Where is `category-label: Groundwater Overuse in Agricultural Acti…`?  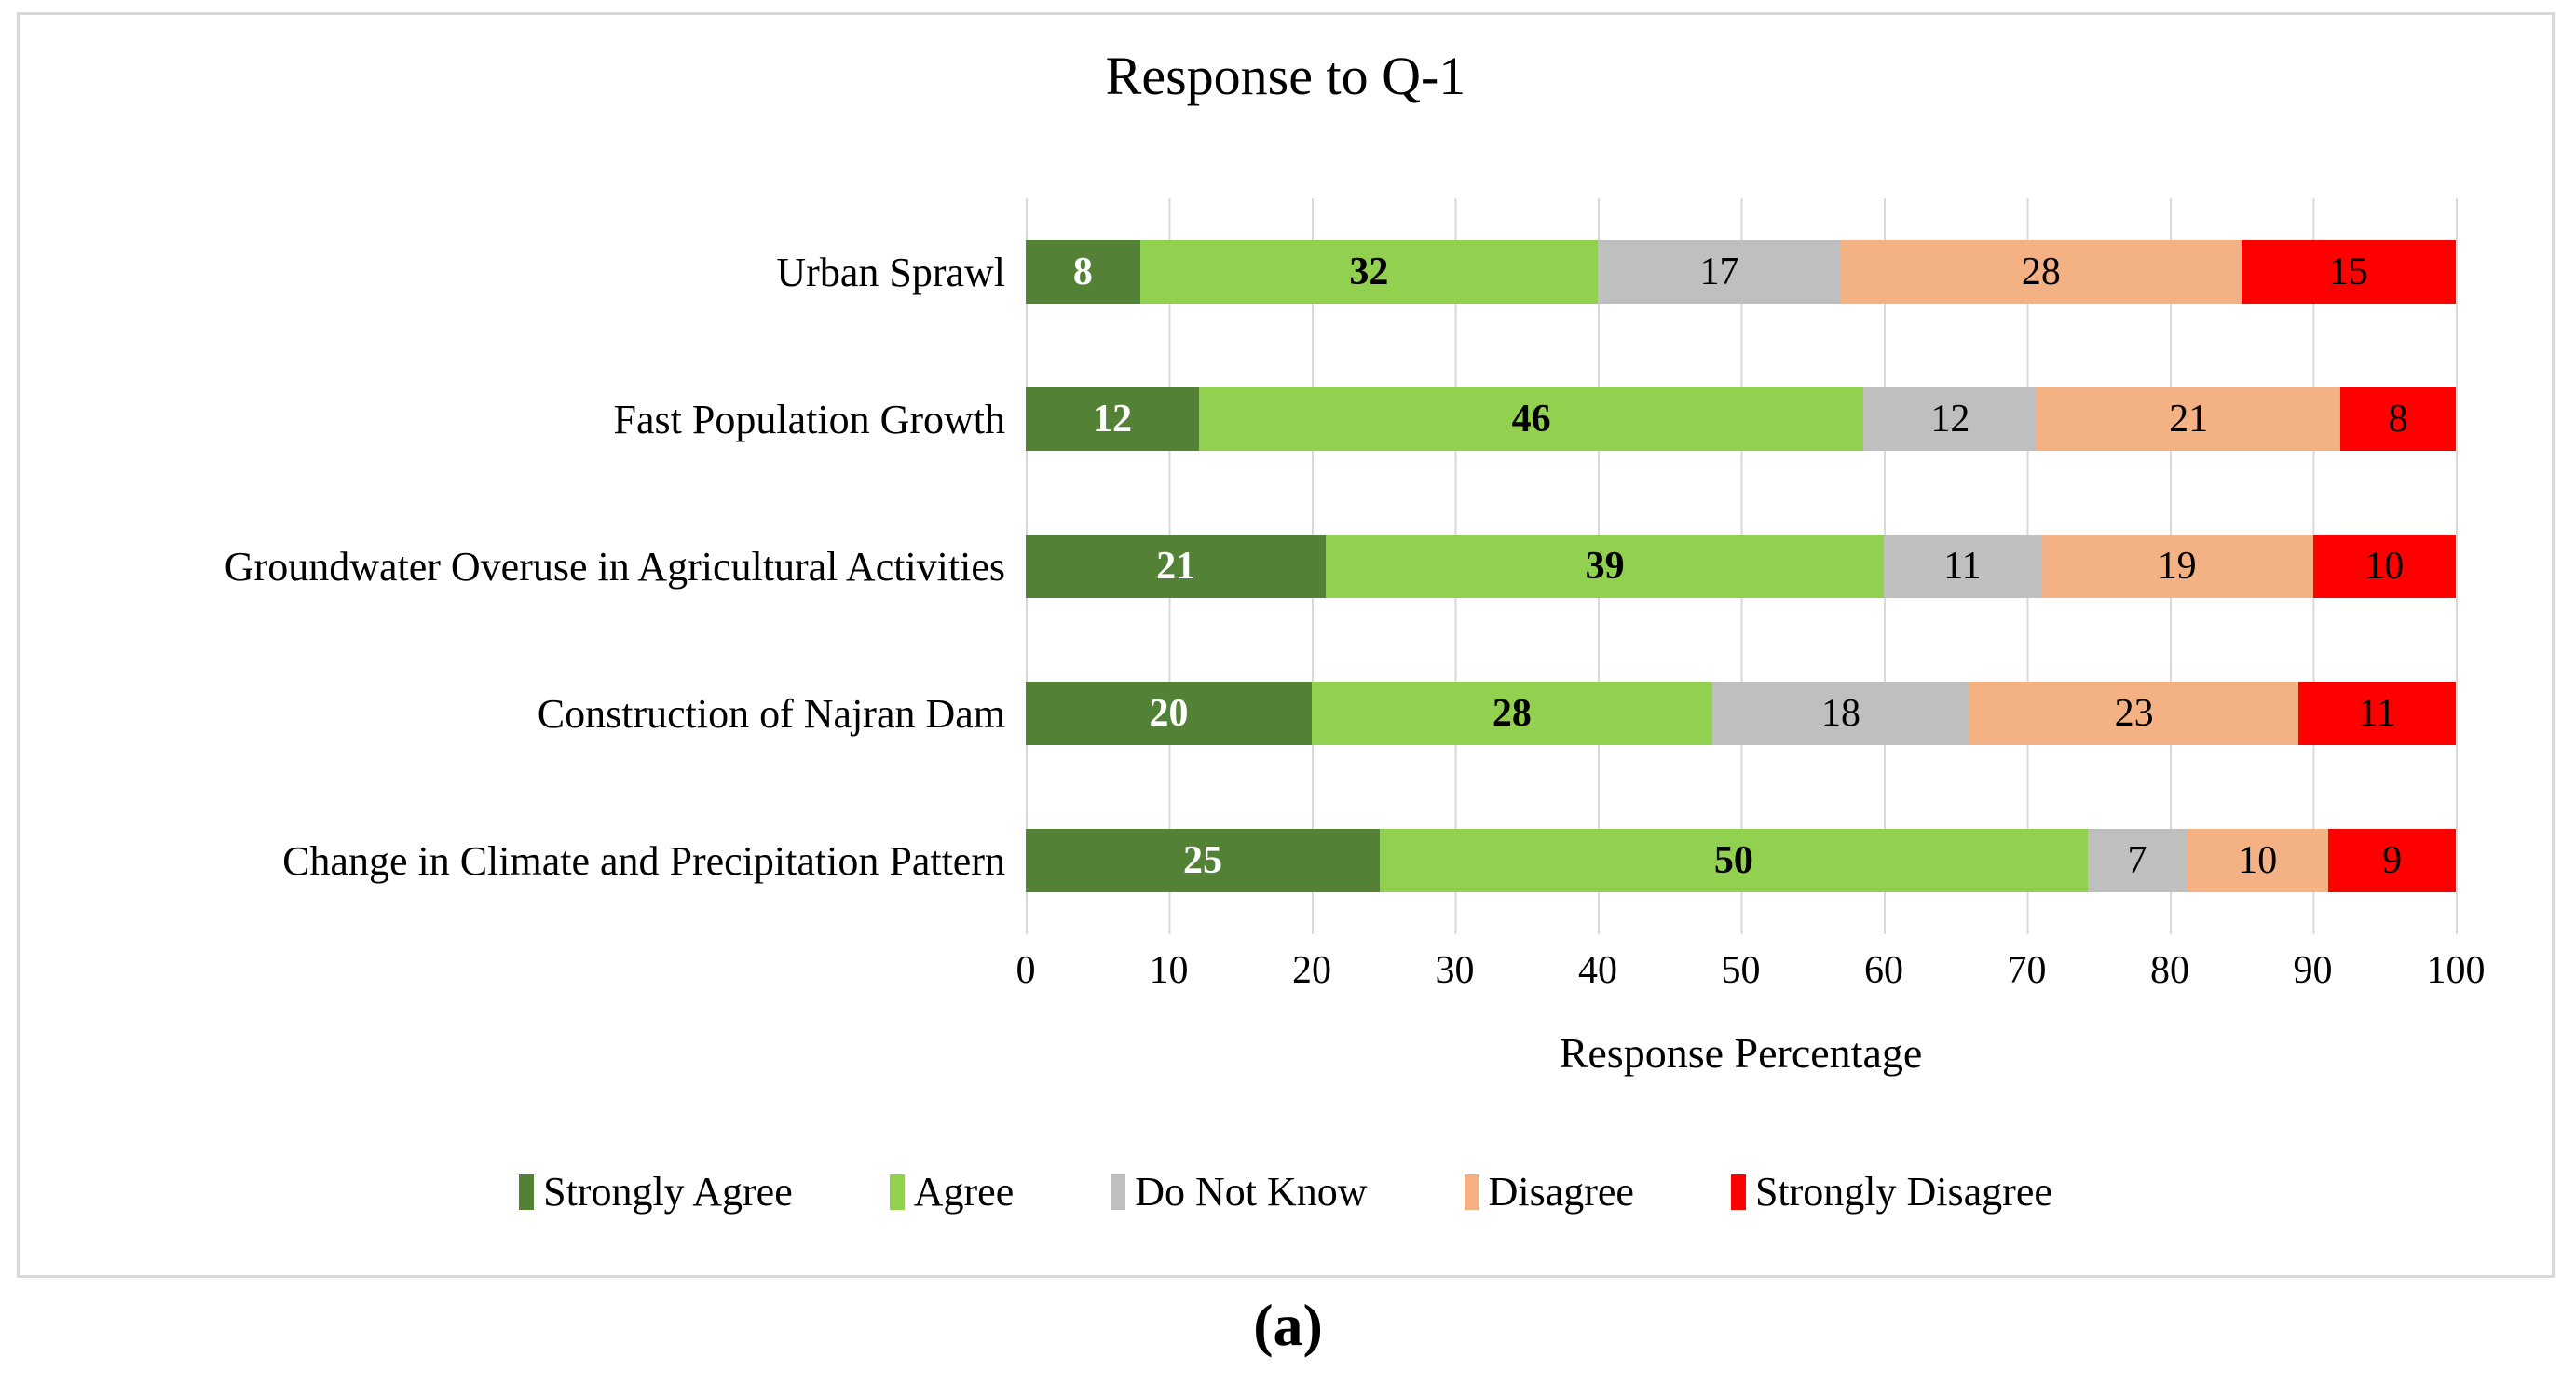 category-label: Groundwater Overuse in Agricultural Acti… is located at coordinates (614, 566).